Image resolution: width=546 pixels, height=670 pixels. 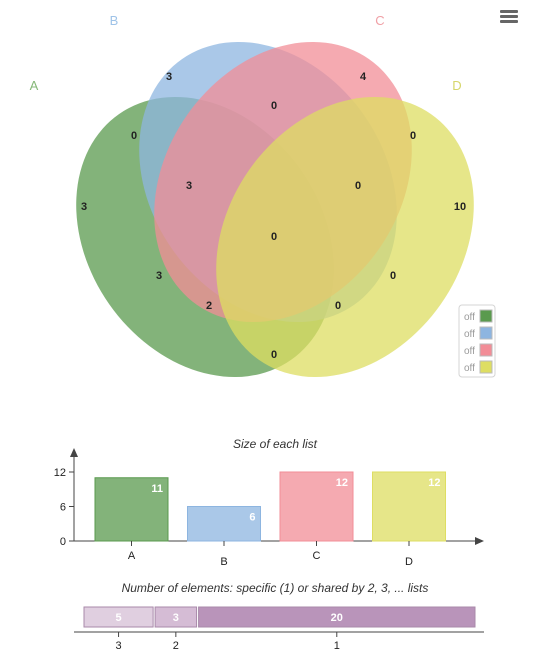 What do you see at coordinates (209, 306) in the screenshot?
I see `venn-region-count: 2` at bounding box center [209, 306].